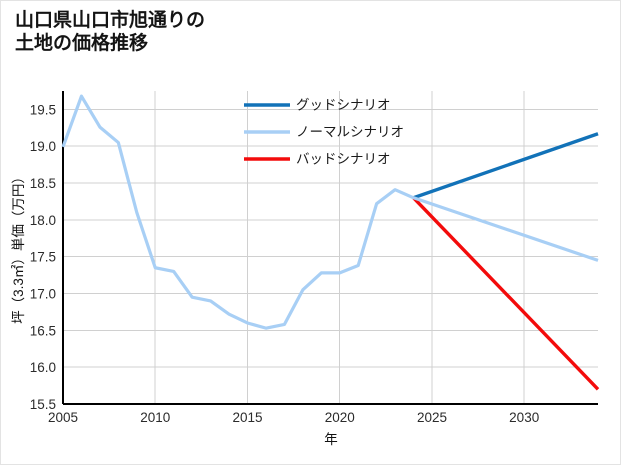 The image size is (621, 466). What do you see at coordinates (524, 417) in the screenshot?
I see `x-tick-label: 2030` at bounding box center [524, 417].